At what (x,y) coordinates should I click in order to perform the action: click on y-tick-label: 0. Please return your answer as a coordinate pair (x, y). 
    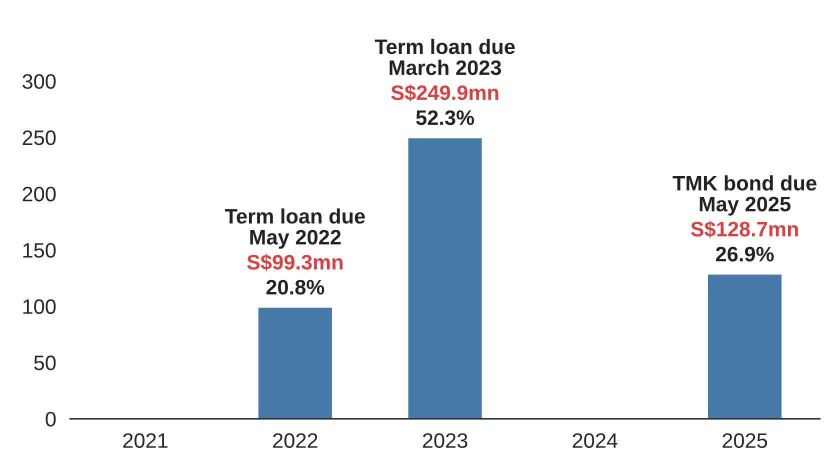
    Looking at the image, I should click on (51, 419).